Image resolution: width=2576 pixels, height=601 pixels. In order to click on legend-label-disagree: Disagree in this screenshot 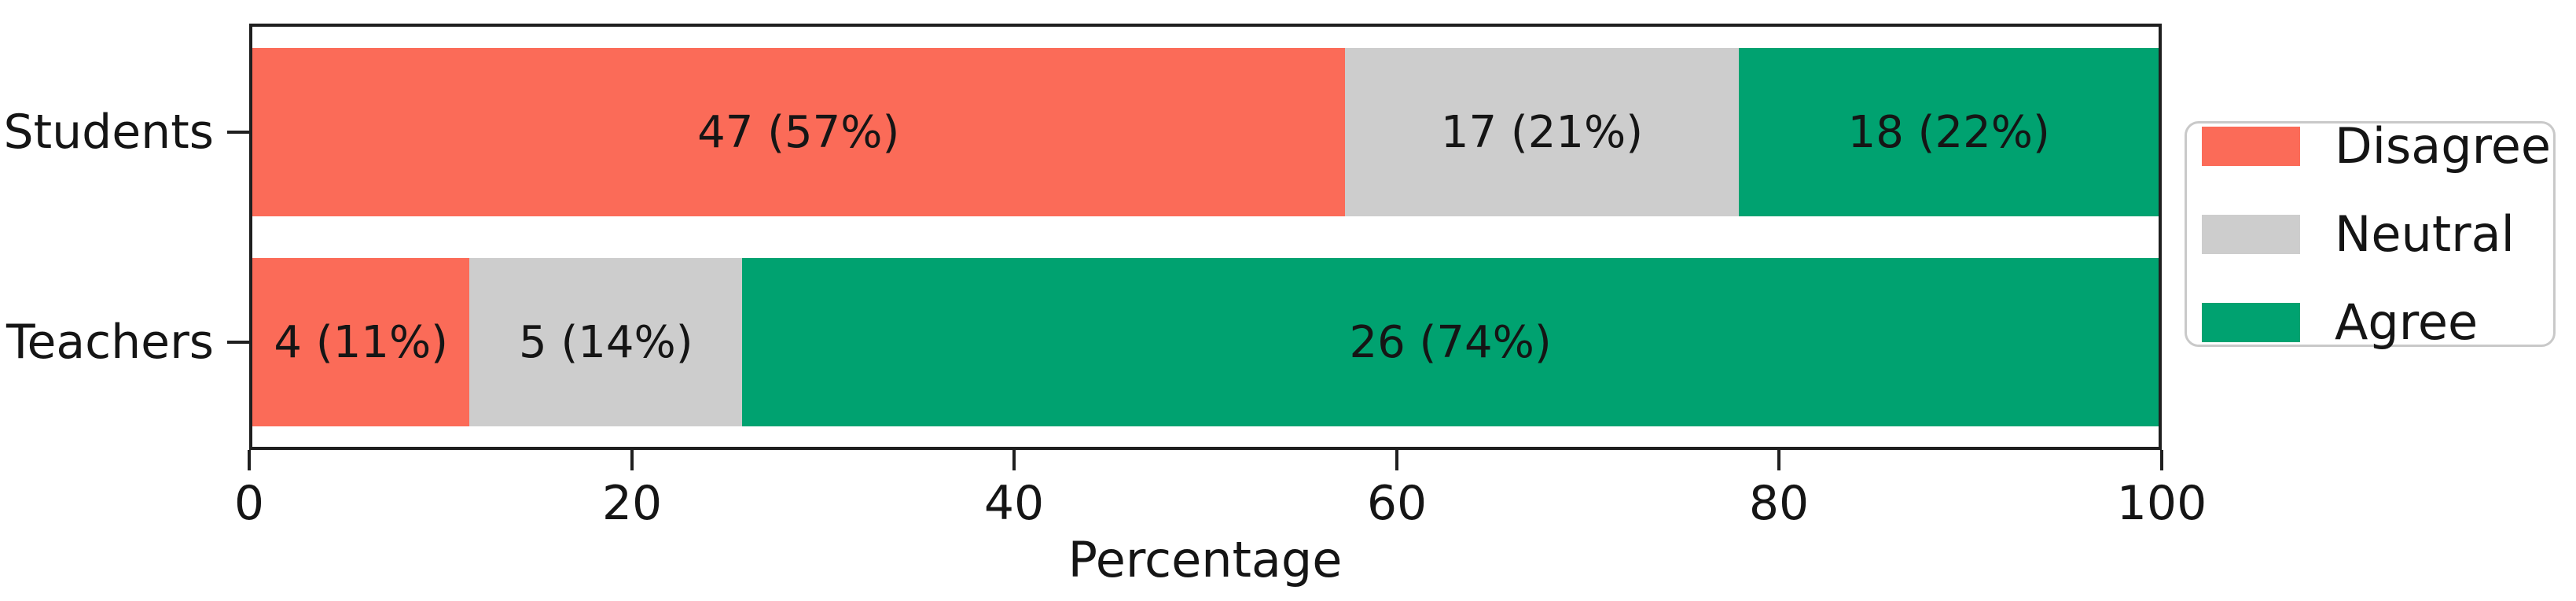, I will do `click(2443, 146)`.